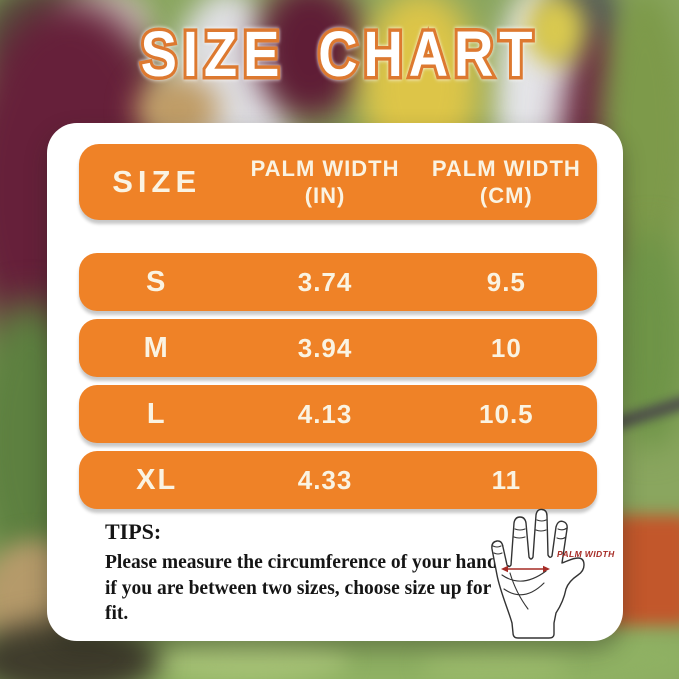  What do you see at coordinates (325, 479) in the screenshot?
I see `cell-palm-in: 4.33` at bounding box center [325, 479].